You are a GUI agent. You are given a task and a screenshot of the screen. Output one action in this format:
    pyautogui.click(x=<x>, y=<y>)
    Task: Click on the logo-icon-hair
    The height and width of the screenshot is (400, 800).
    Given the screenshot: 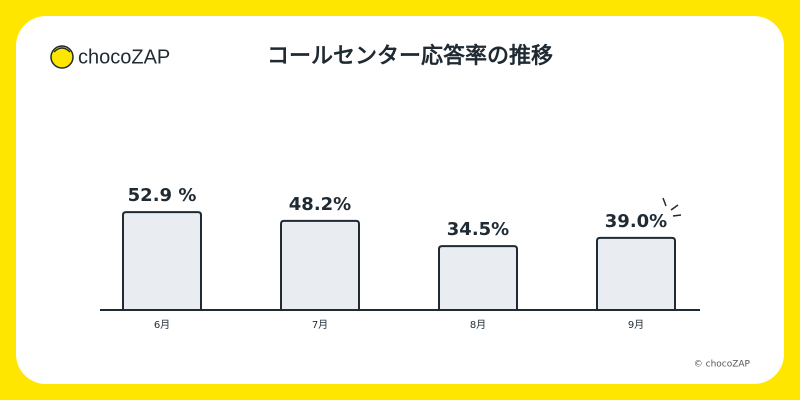 What is the action you would take?
    pyautogui.click(x=62, y=50)
    